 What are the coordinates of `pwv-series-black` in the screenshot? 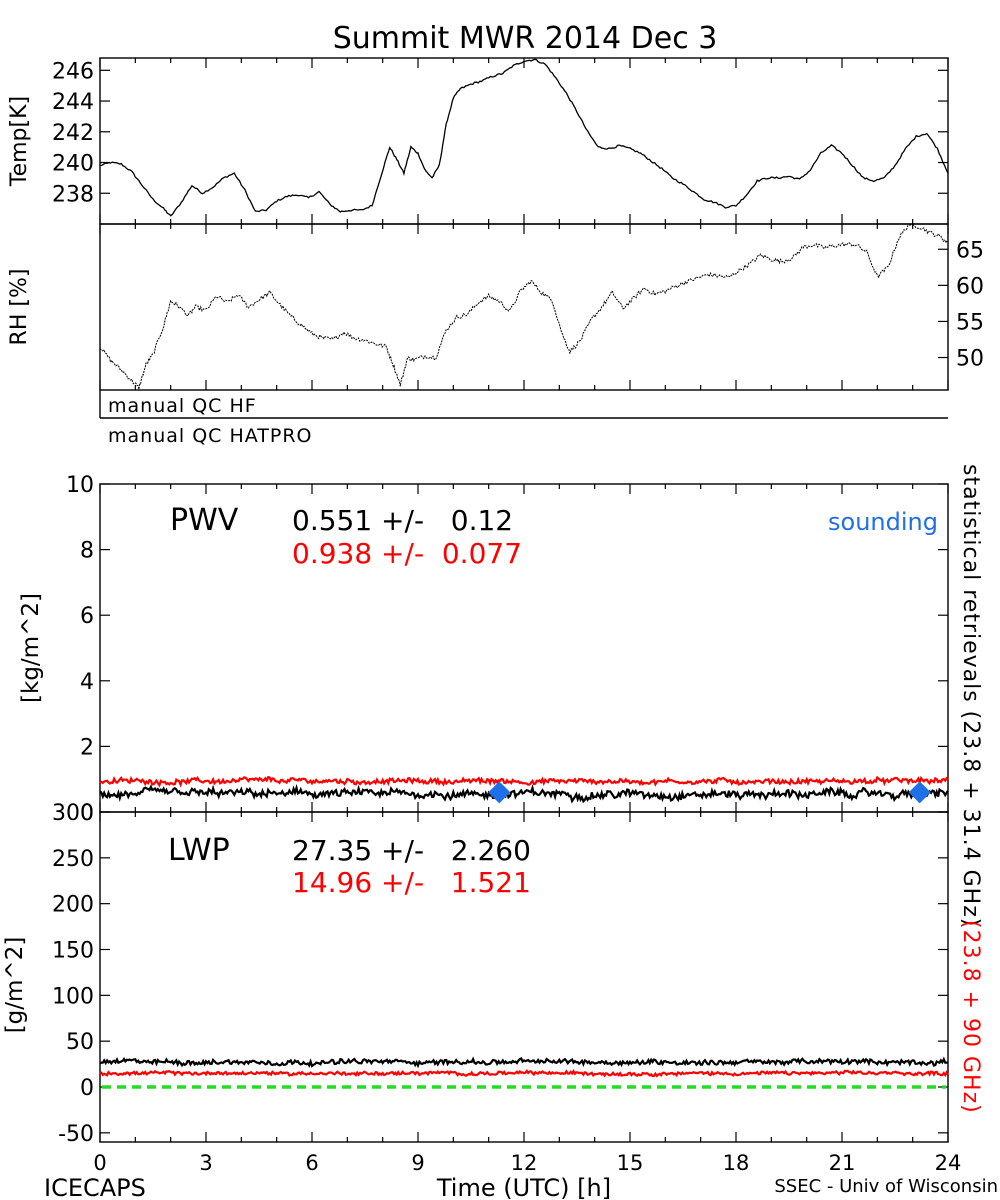 It's located at (524, 793).